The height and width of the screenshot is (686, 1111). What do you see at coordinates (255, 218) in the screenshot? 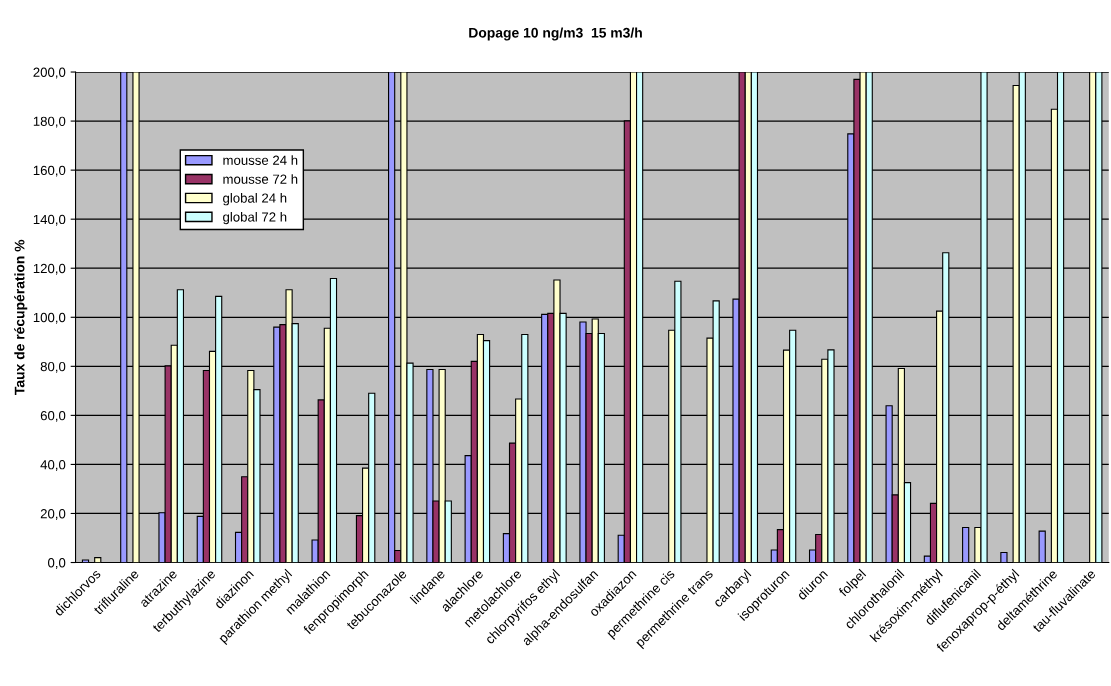
I see `legend-label: global 72 h` at bounding box center [255, 218].